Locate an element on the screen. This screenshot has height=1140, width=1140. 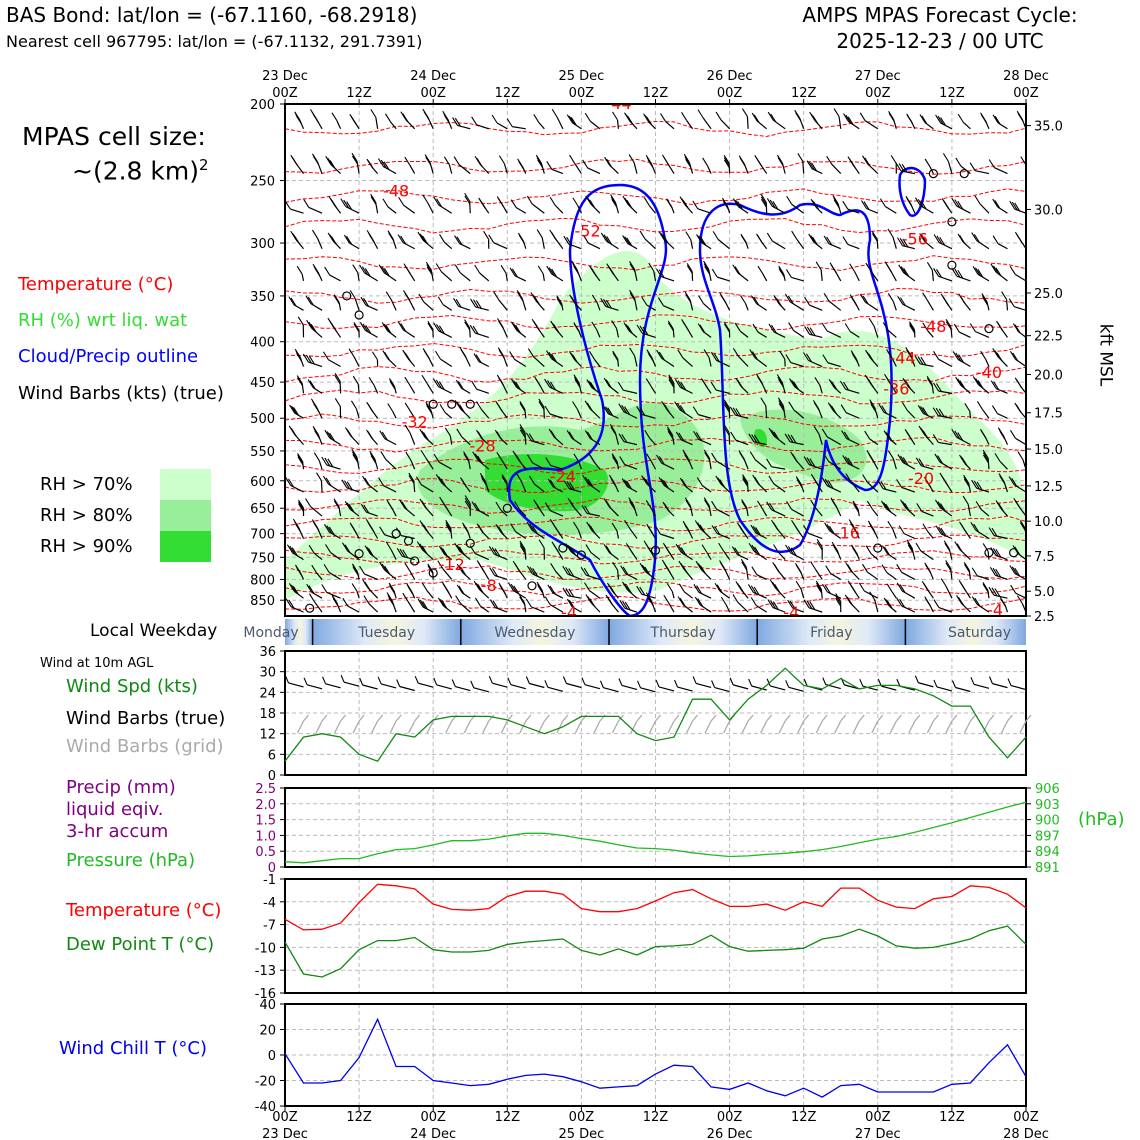
wind10m-frame is located at coordinates (655, 713).